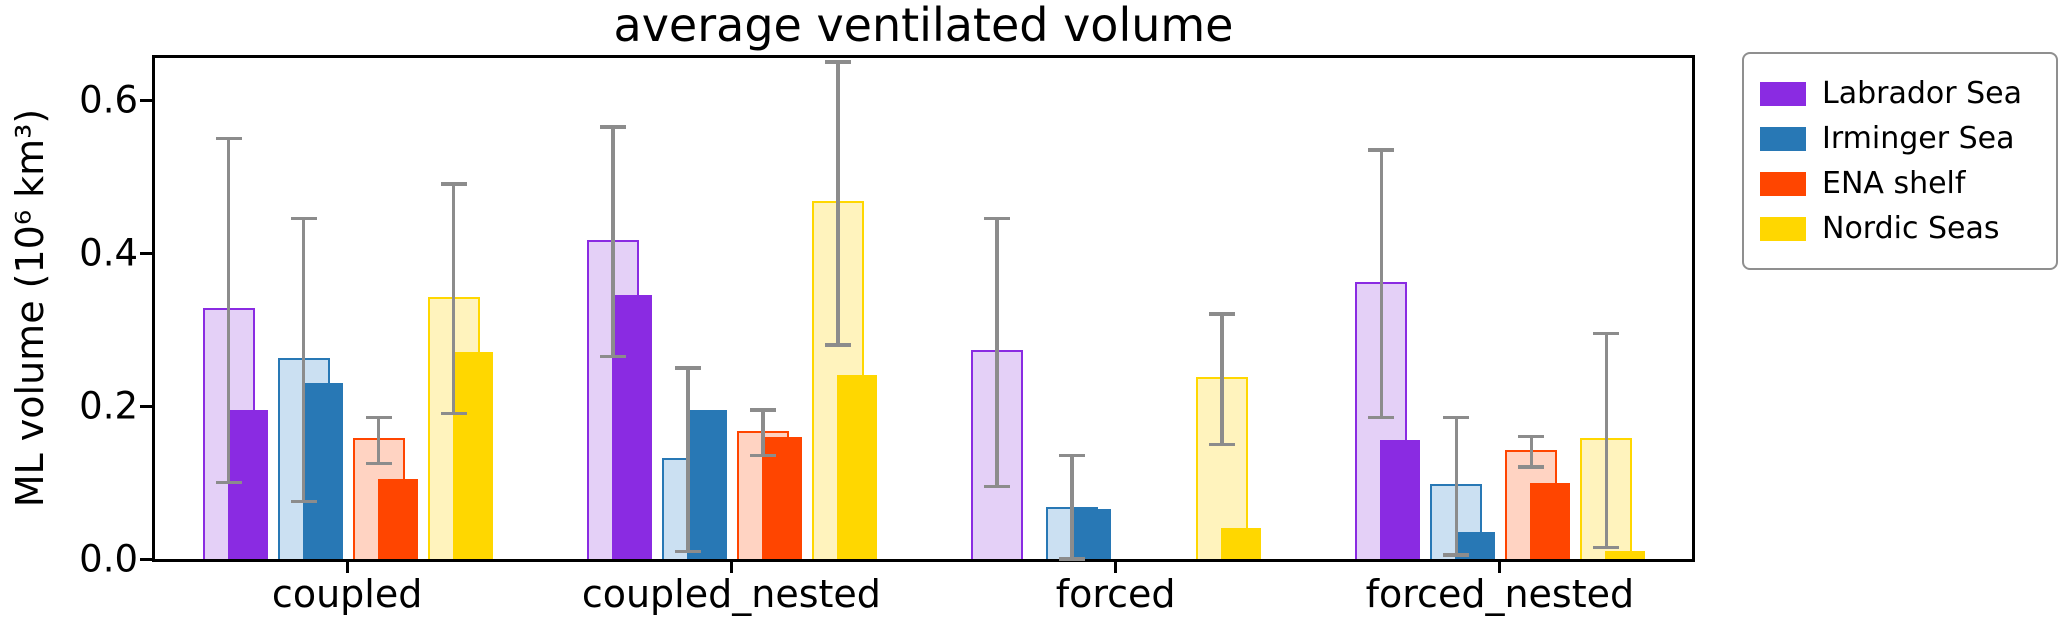 Image resolution: width=2067 pixels, height=617 pixels. What do you see at coordinates (706, 484) in the screenshot?
I see `bar-solid-irminger-sea-coupled_nested` at bounding box center [706, 484].